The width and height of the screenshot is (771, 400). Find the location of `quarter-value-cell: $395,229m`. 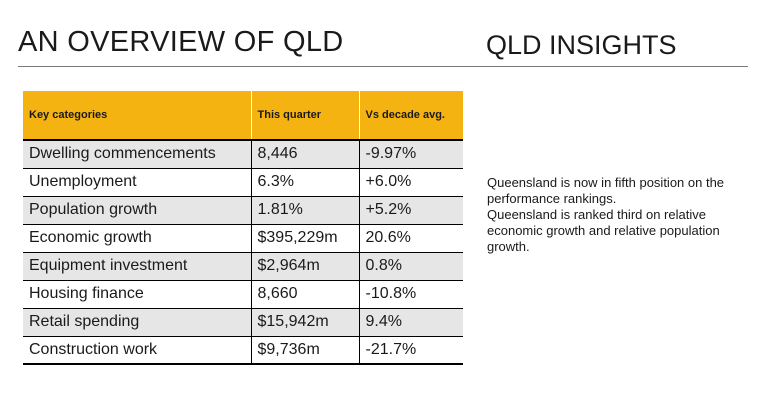

quarter-value-cell: $395,229m is located at coordinates (304, 238).